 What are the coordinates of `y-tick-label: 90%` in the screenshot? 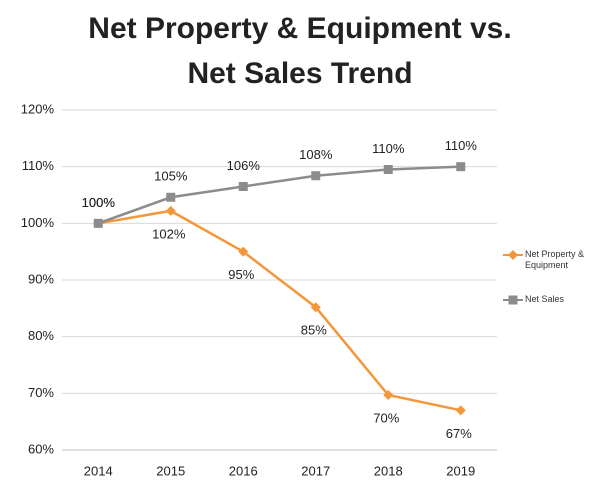 It's located at (41, 278).